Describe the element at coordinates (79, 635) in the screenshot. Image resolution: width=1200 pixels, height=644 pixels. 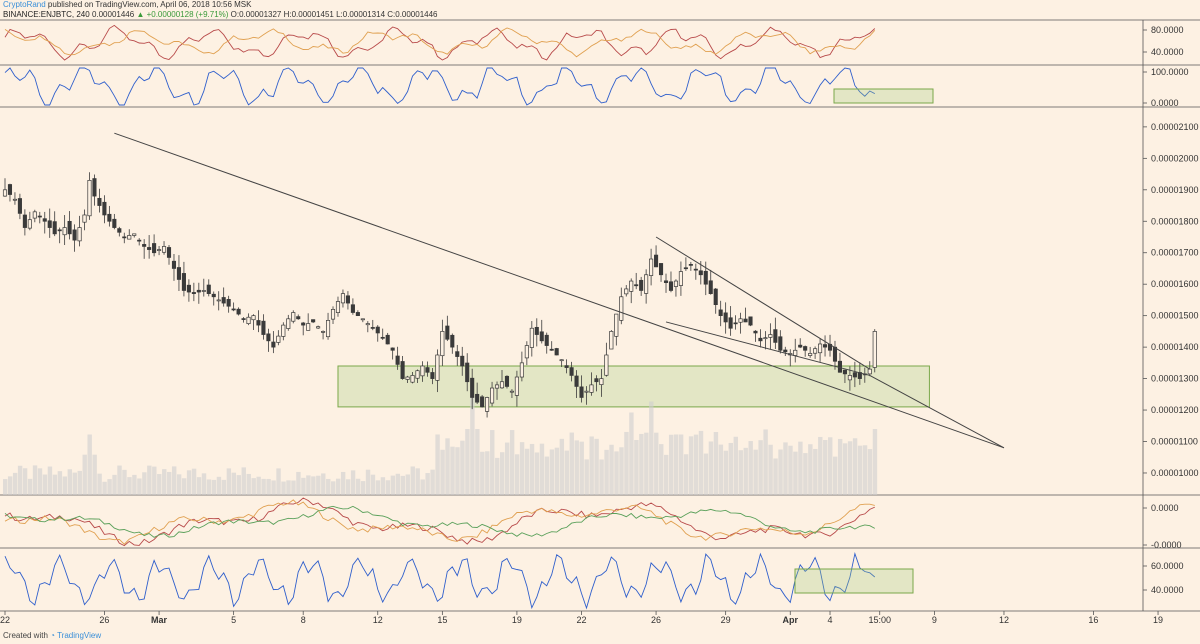
I see `tradingview-brand: TradingView` at that location.